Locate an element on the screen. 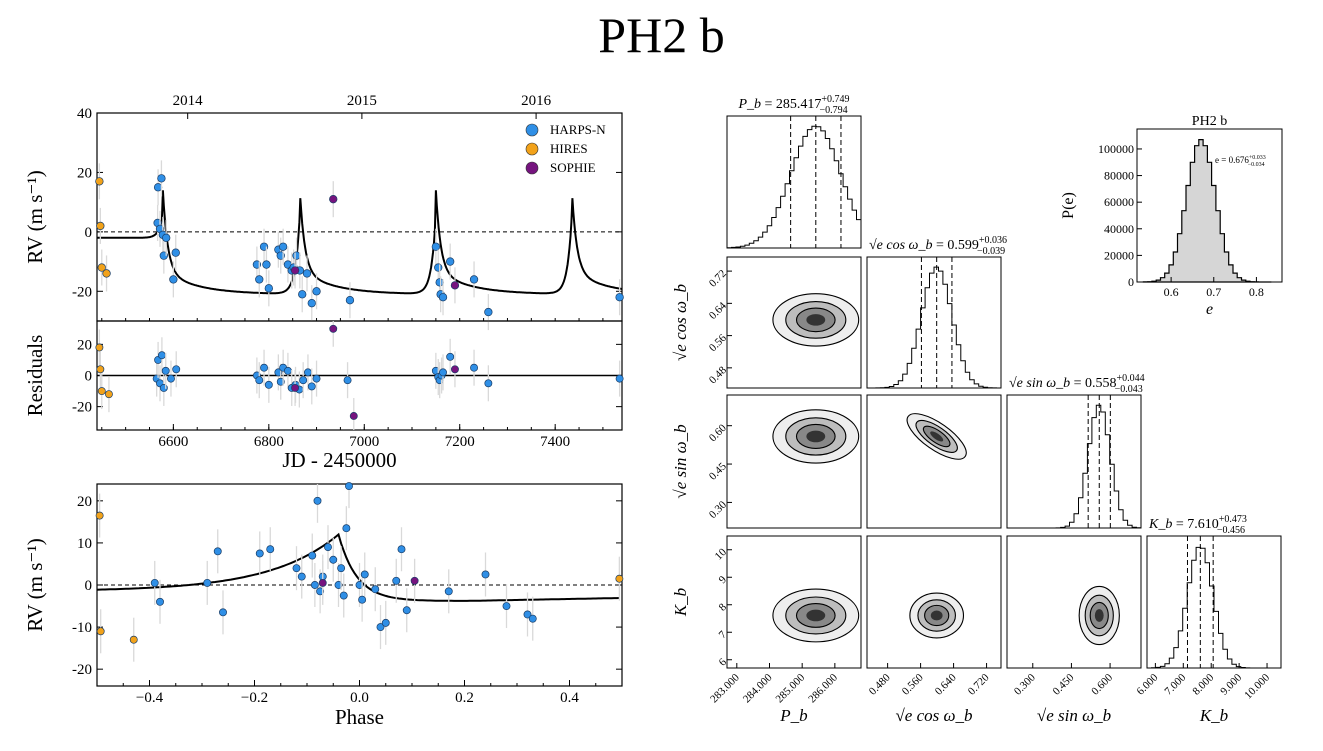 Image resolution: width=1323 pixels, height=751 pixels. param-err-down: −0.794 is located at coordinates (834, 110).